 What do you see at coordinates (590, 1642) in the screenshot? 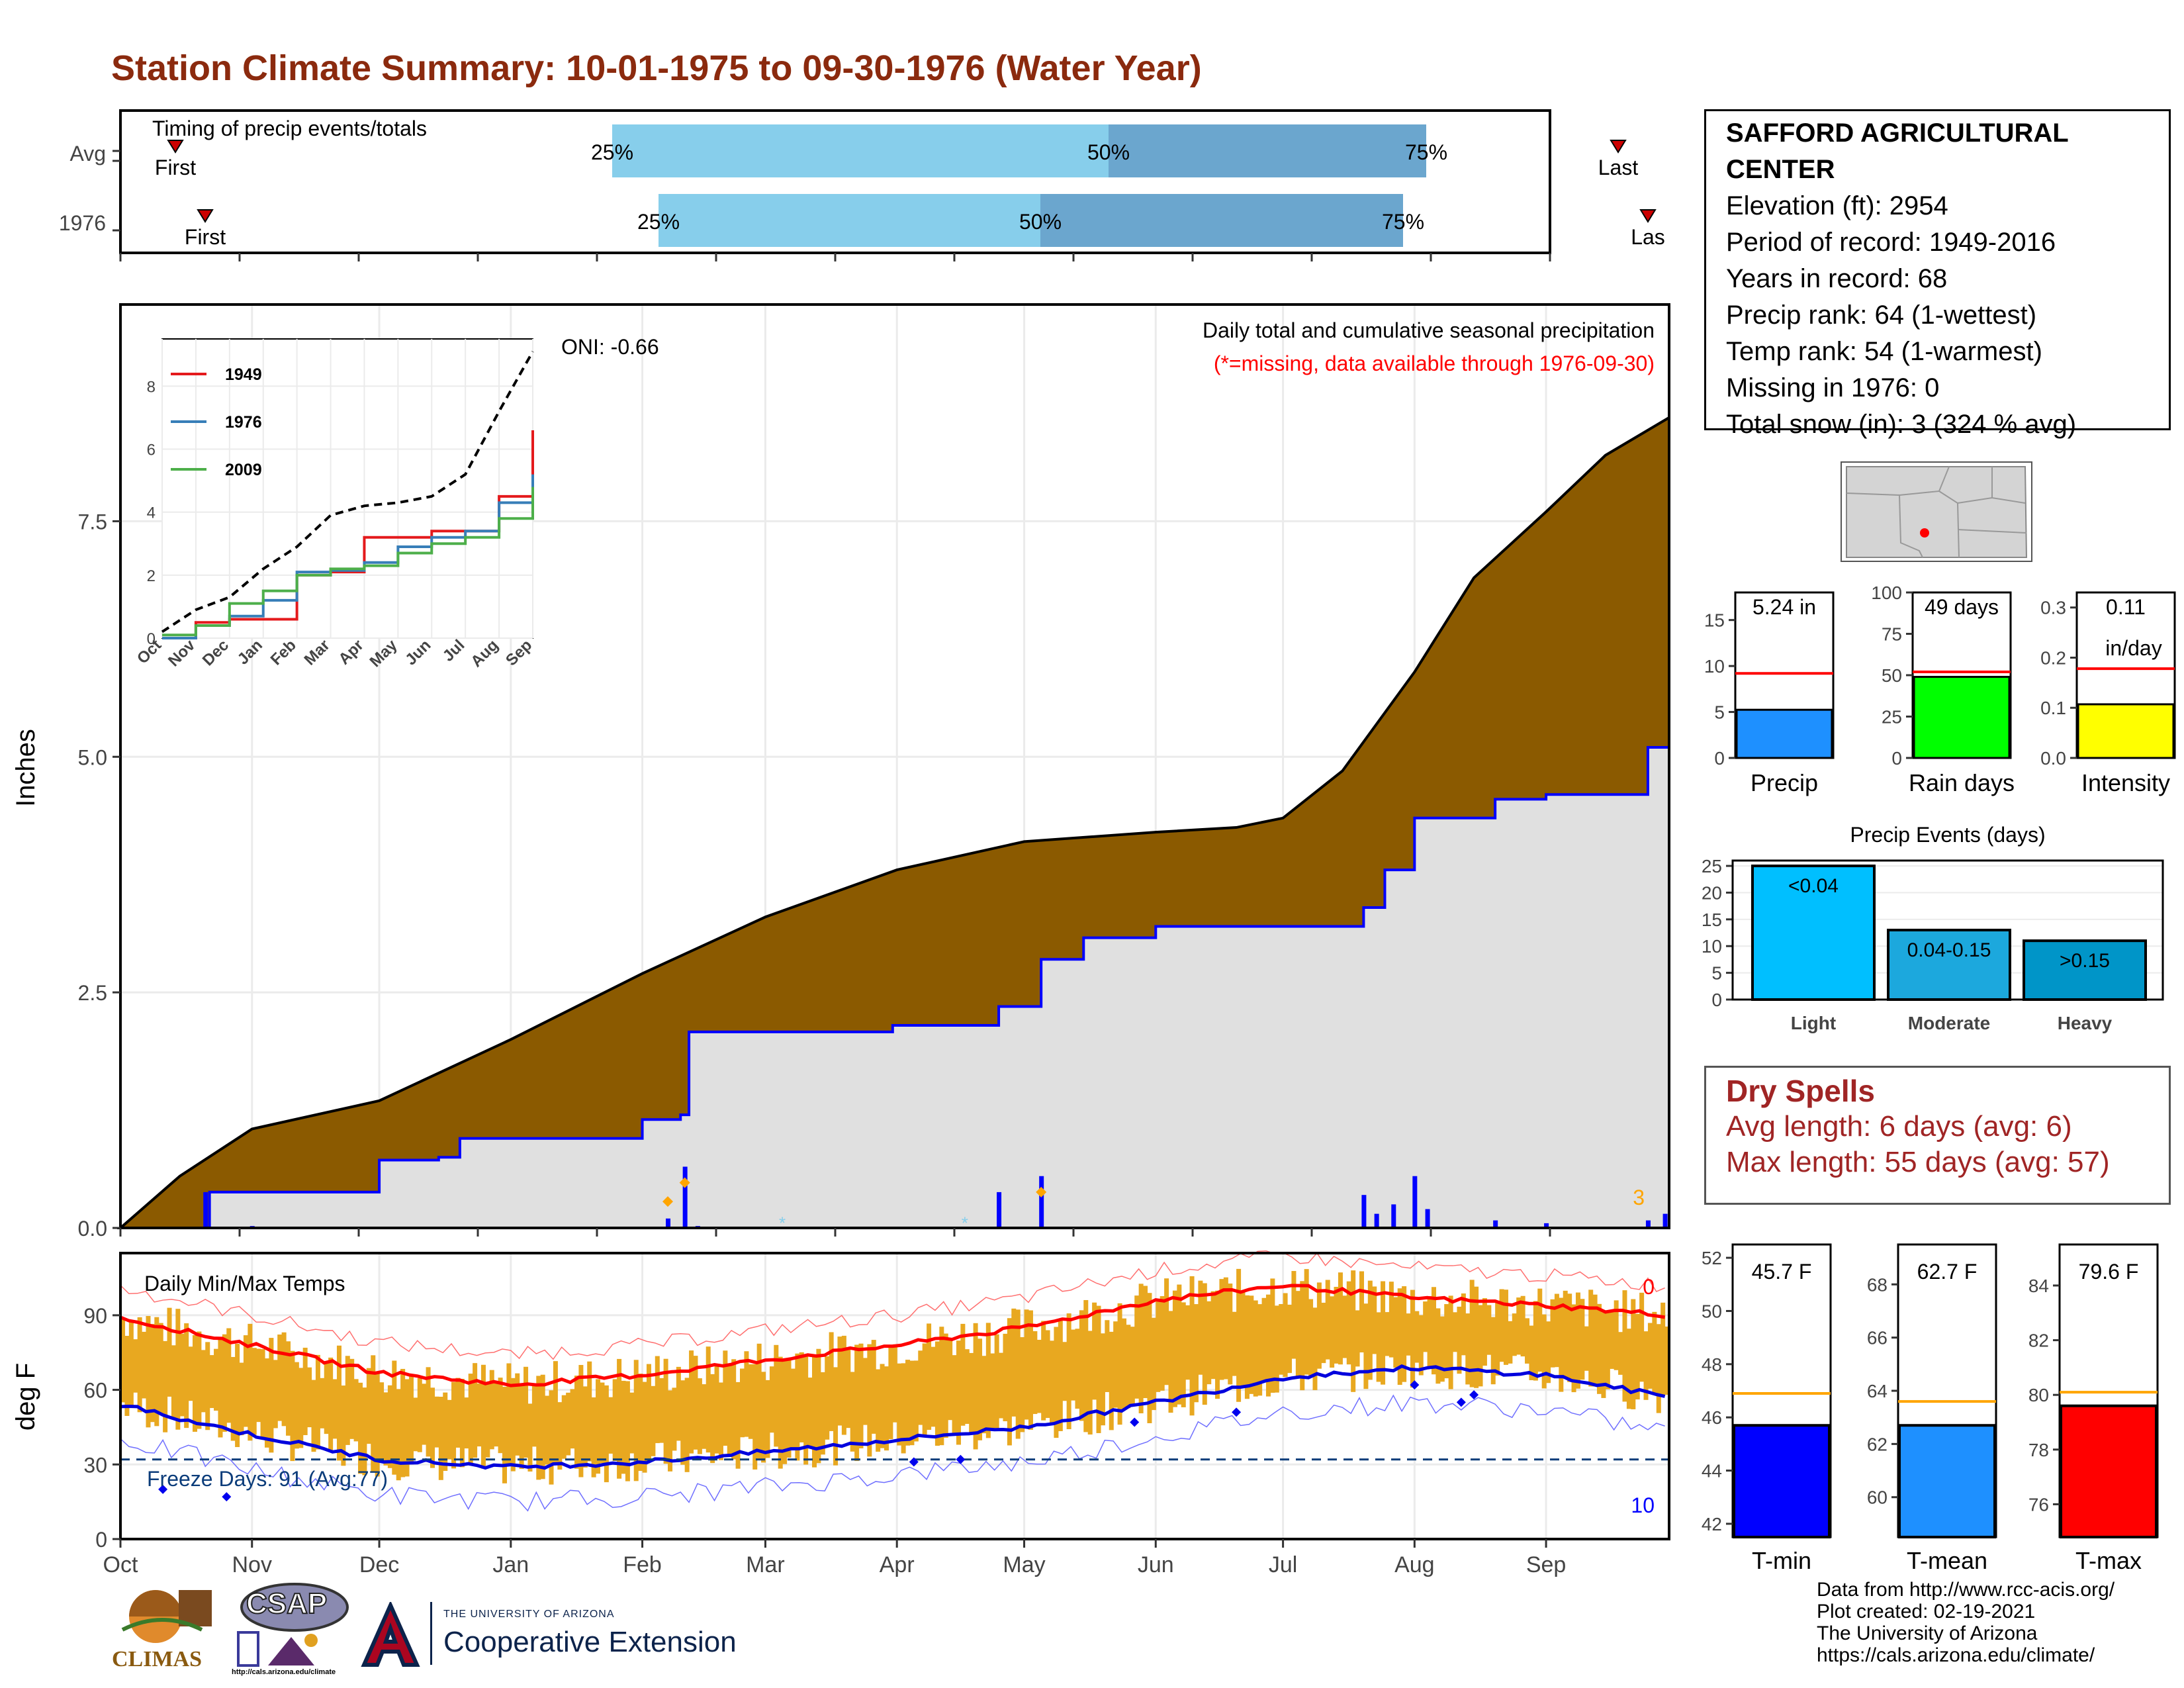
I see `ua-logo-big-text: Cooperative Extension` at bounding box center [590, 1642].